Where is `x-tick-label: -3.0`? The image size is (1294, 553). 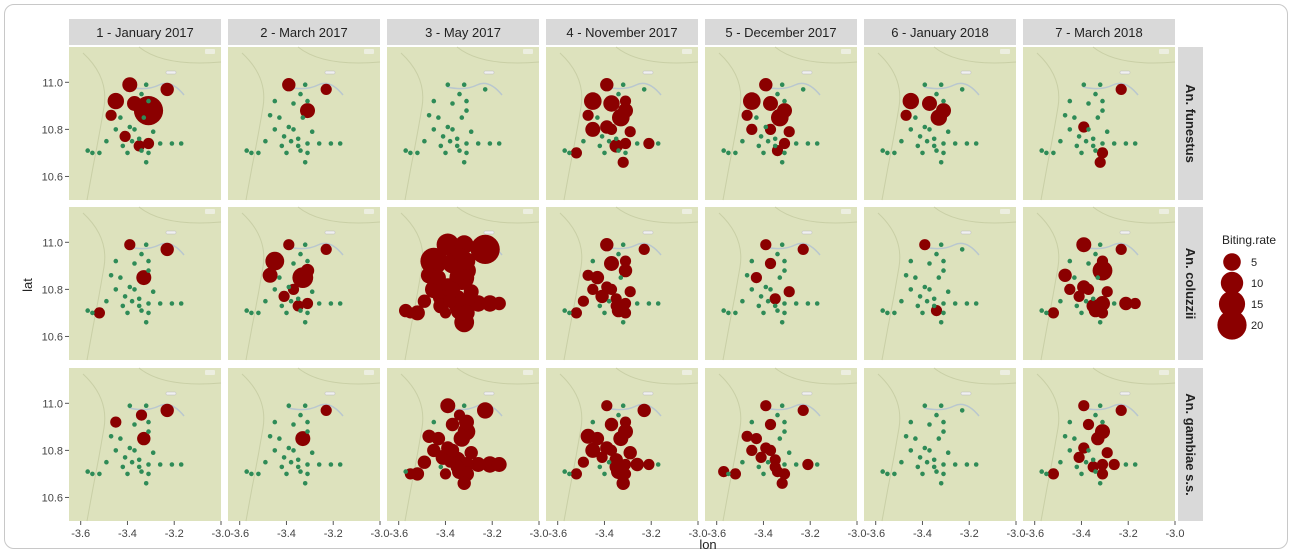 x-tick-label: -3.0 is located at coordinates (857, 534).